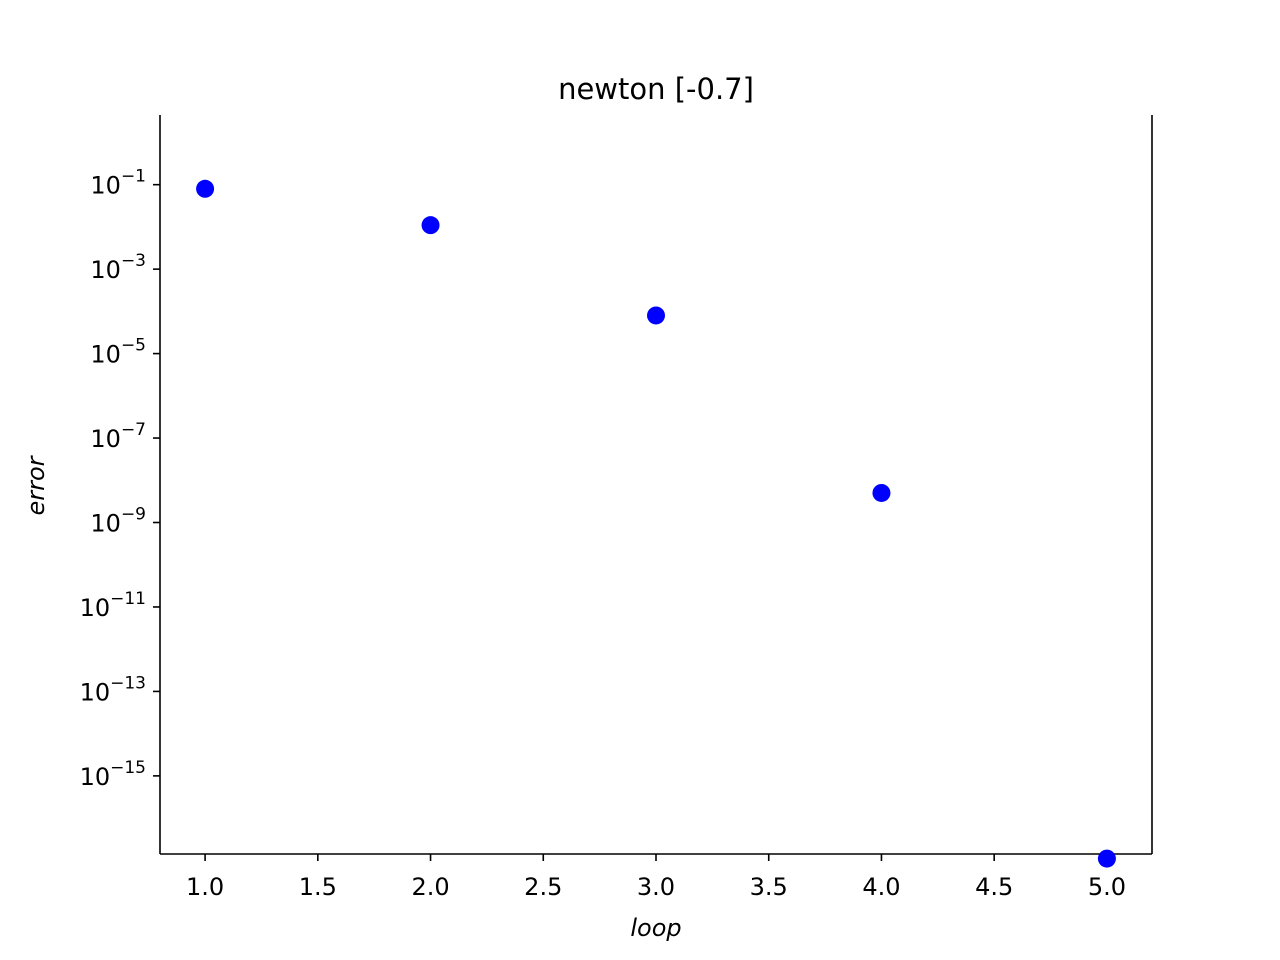 This screenshot has height=960, width=1280. I want to click on y-tick-label: 10⁻⁵, so click(118, 352).